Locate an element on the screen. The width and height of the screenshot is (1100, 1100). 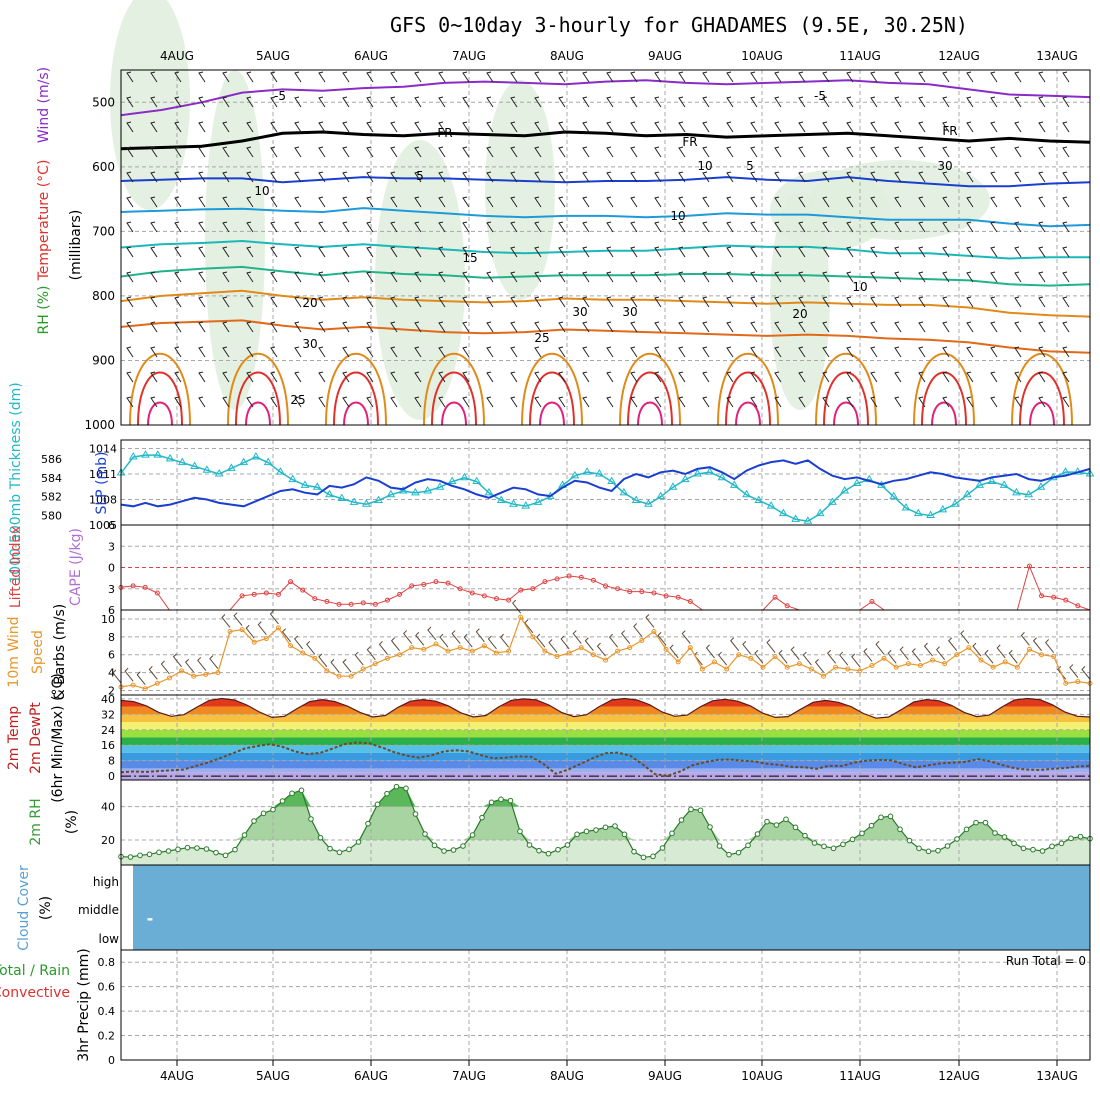
temp-line is located at coordinates (605, 708).